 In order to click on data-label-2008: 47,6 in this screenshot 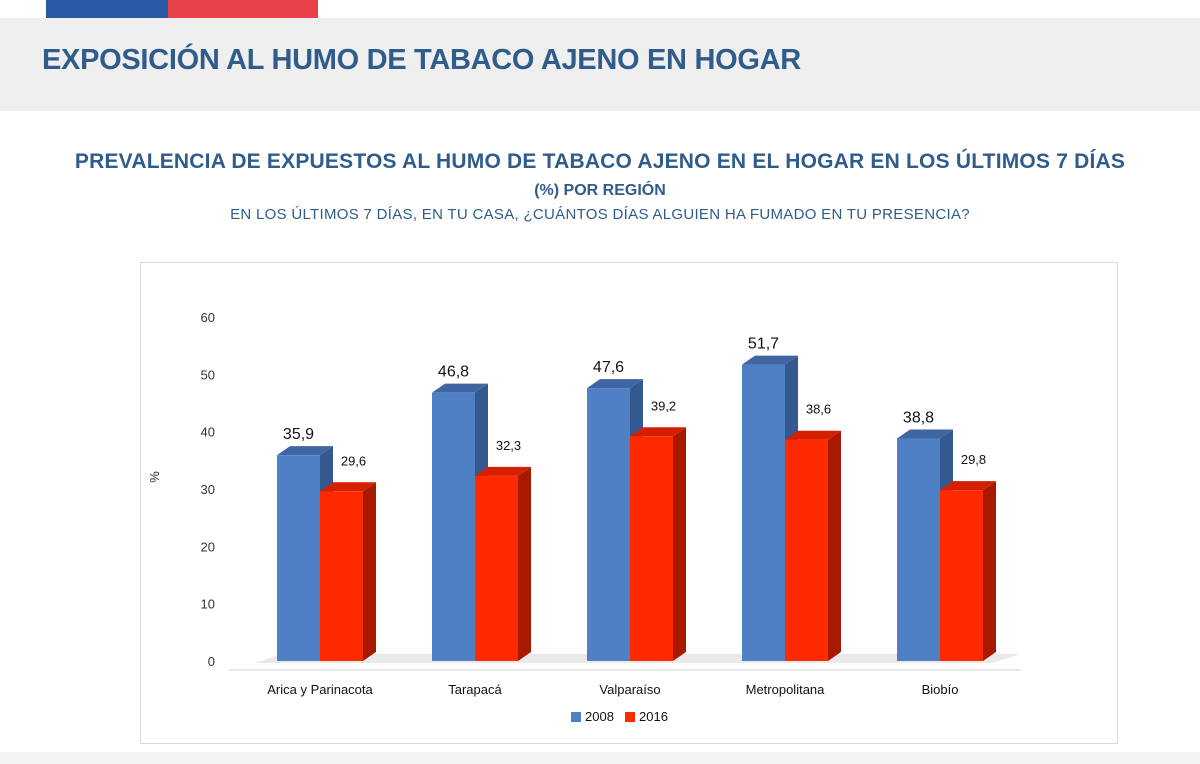, I will do `click(608, 367)`.